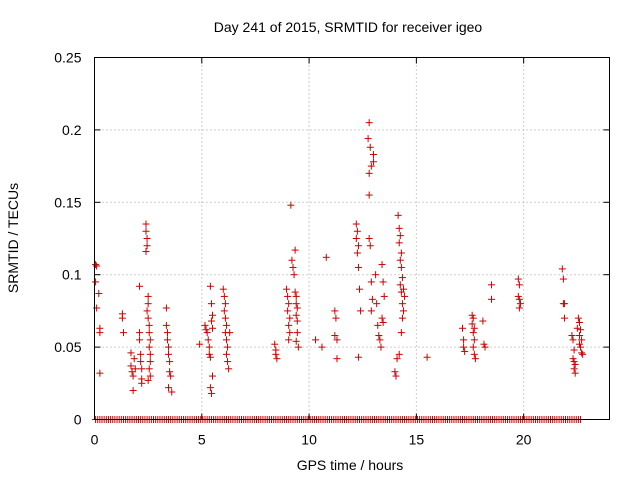 This screenshot has width=640, height=480. Describe the element at coordinates (417, 440) in the screenshot. I see `x-tick-label: 15` at that location.